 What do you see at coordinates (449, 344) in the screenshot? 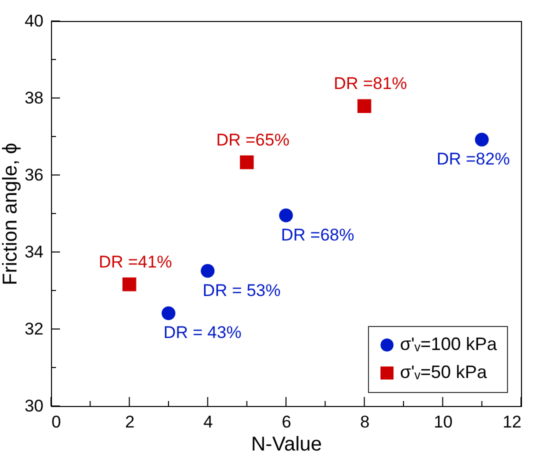
I see `legend-label: σ'ᵥ=100 kPa` at bounding box center [449, 344].